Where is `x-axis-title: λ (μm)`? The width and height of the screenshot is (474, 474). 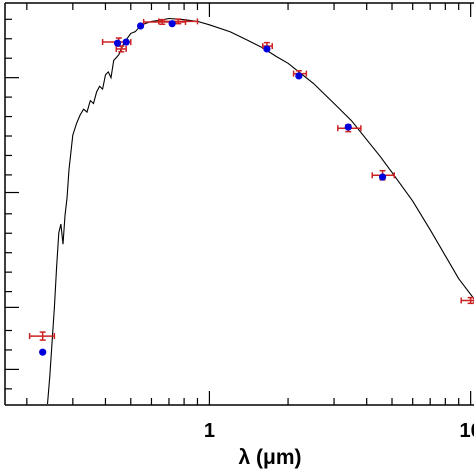
x-axis-title: λ (μm) is located at coordinates (269, 457).